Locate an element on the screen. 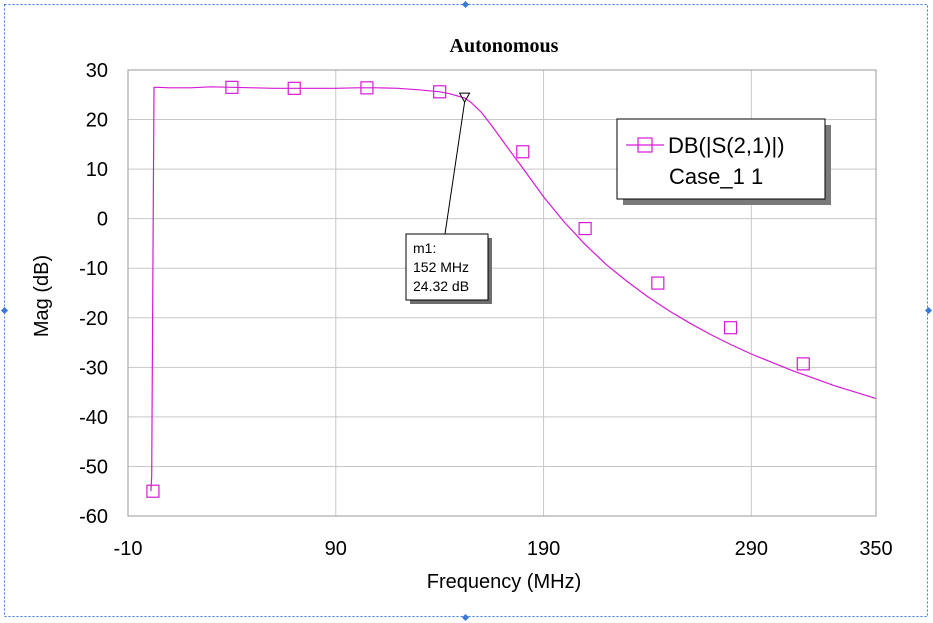 The width and height of the screenshot is (933, 623). y-tick-label: -10 is located at coordinates (93, 269).